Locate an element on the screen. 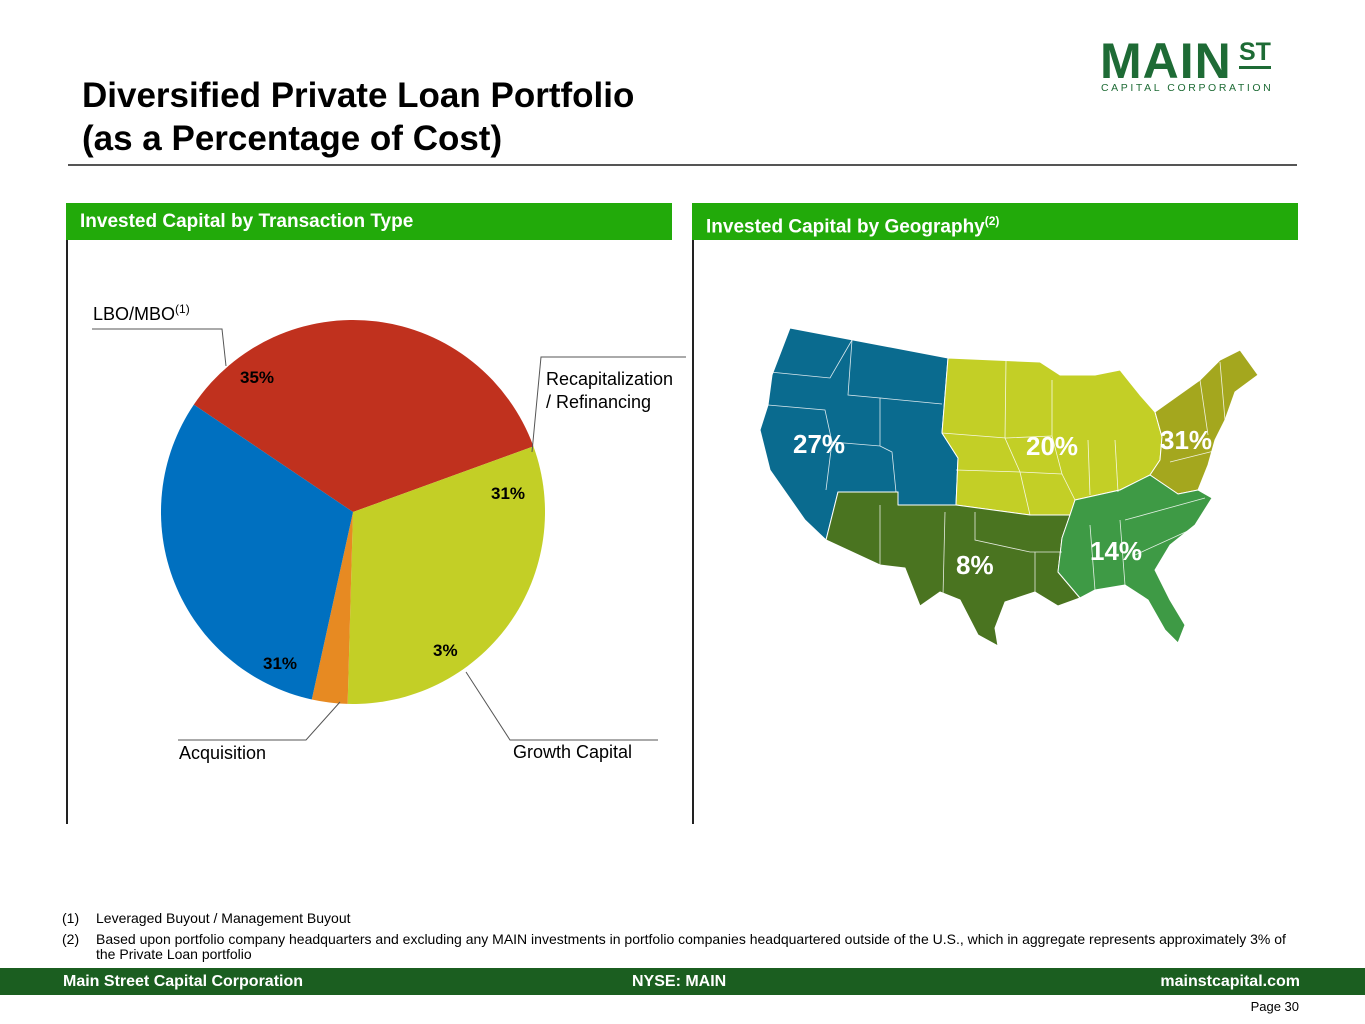 The width and height of the screenshot is (1365, 1024). main-street-logo: MAIN ST CAPITAL CORPORATION is located at coordinates (1190, 67).